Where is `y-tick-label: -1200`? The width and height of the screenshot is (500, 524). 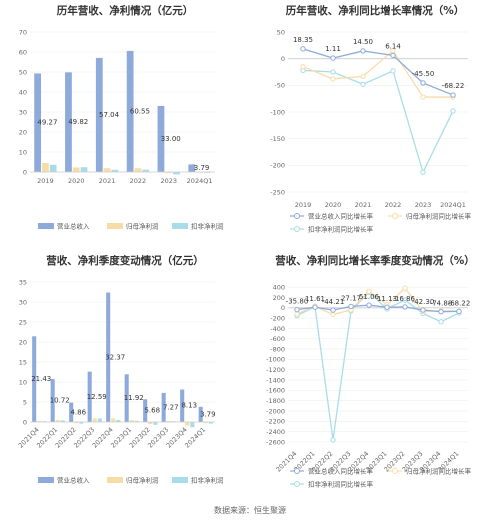 y-tick-label: -1200 is located at coordinates (275, 370).